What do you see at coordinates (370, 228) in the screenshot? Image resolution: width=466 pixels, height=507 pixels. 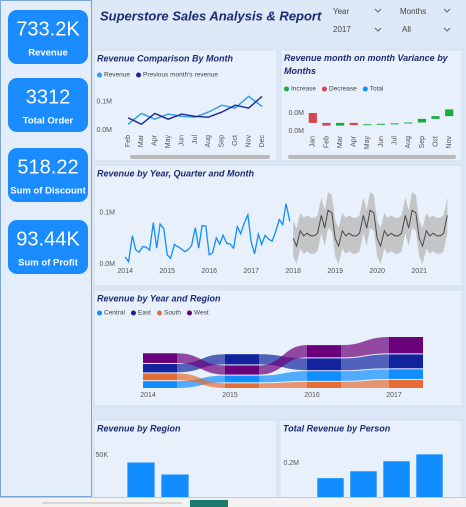 I see `forecast-band` at bounding box center [370, 228].